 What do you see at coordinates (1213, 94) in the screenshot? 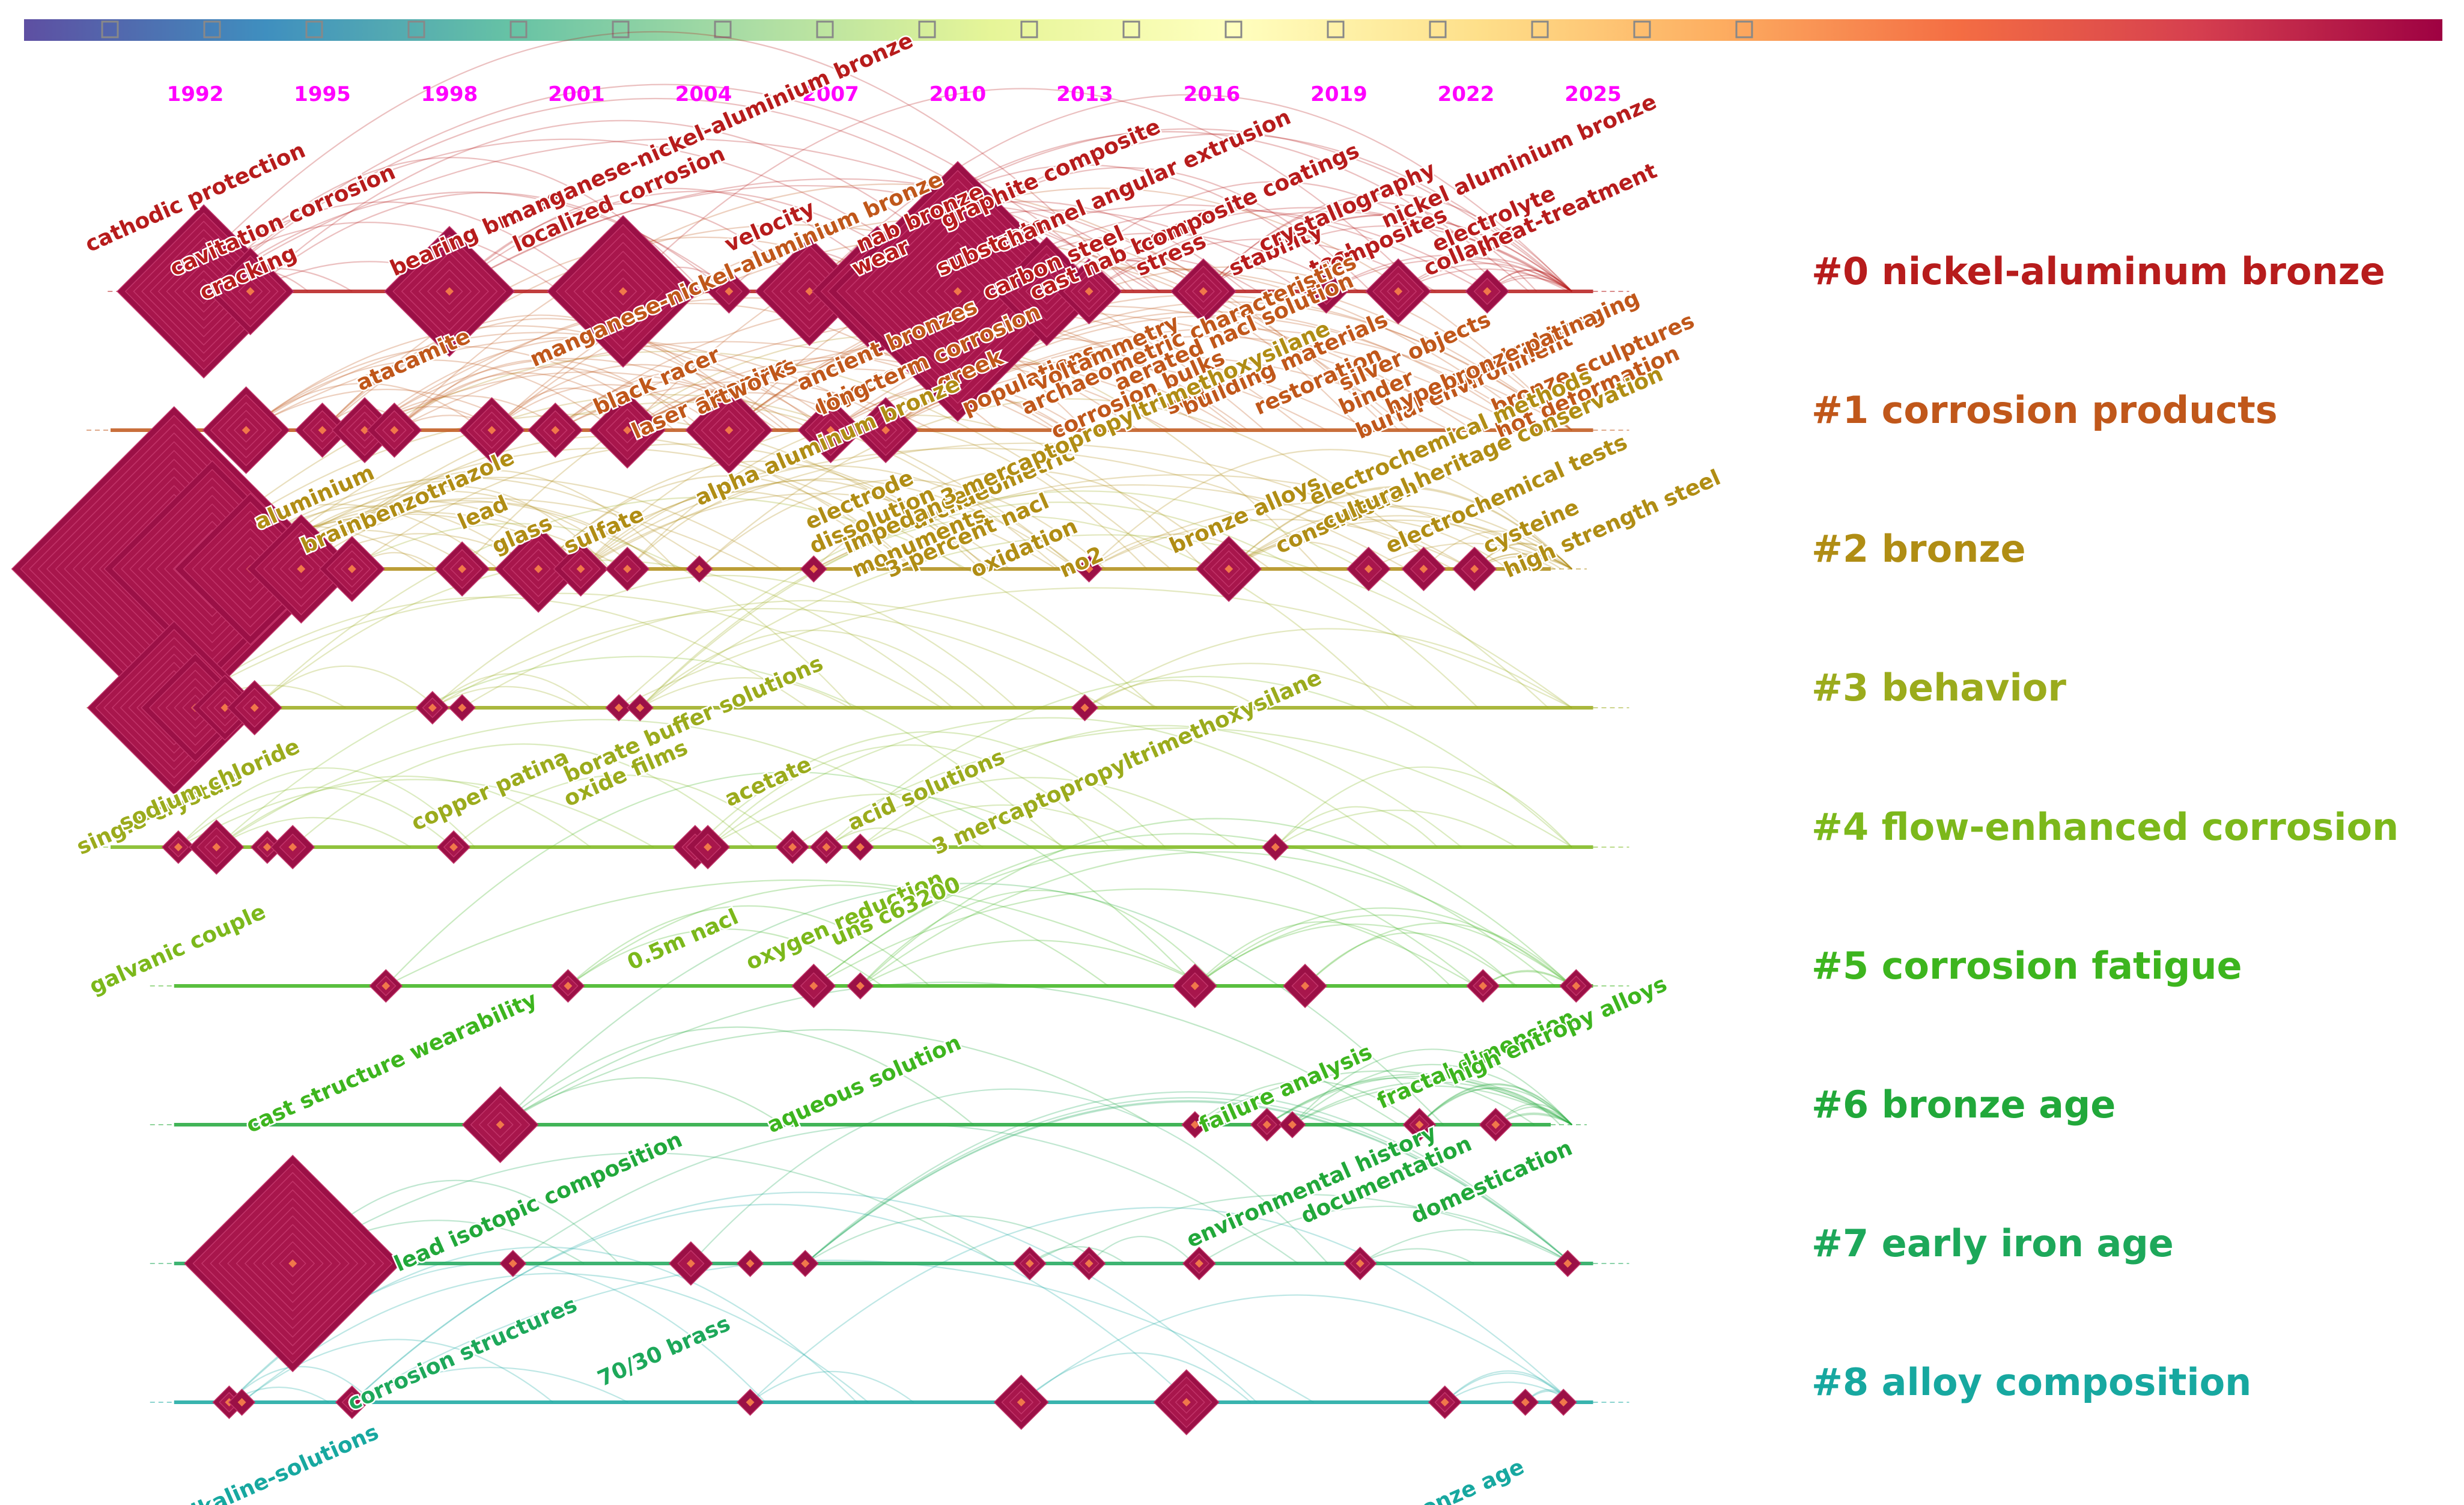
I see `year-tick-label: 2016` at bounding box center [1213, 94].